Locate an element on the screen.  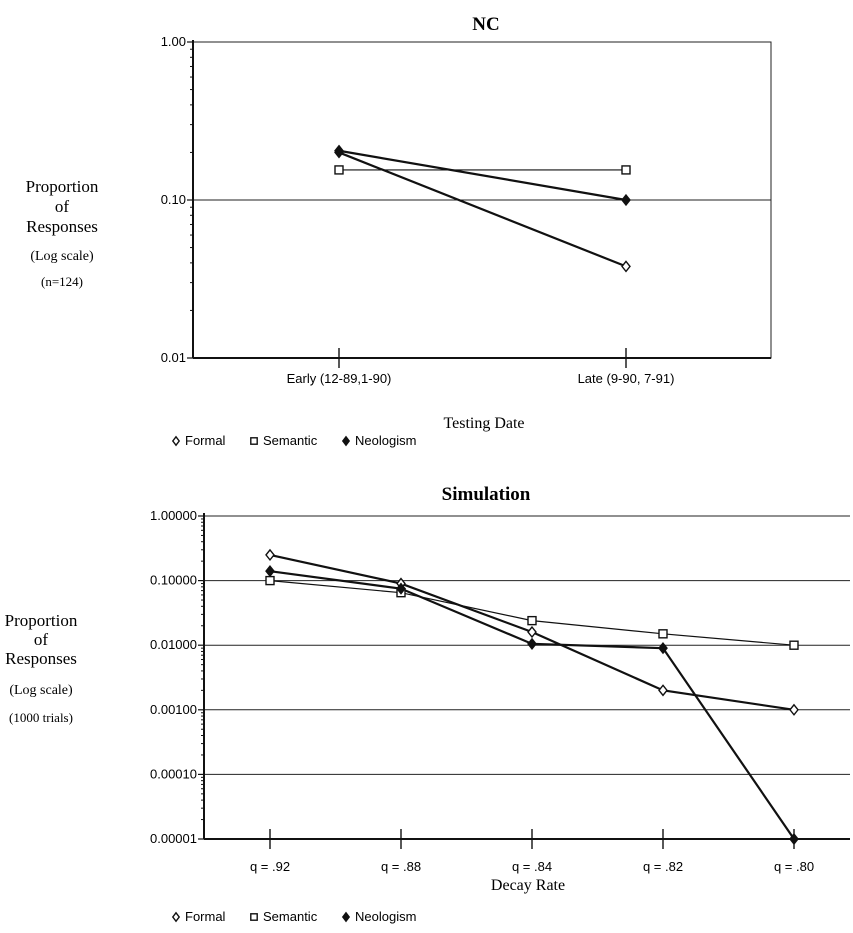
sim-xtick-label: q = .80 is located at coordinates (794, 866).